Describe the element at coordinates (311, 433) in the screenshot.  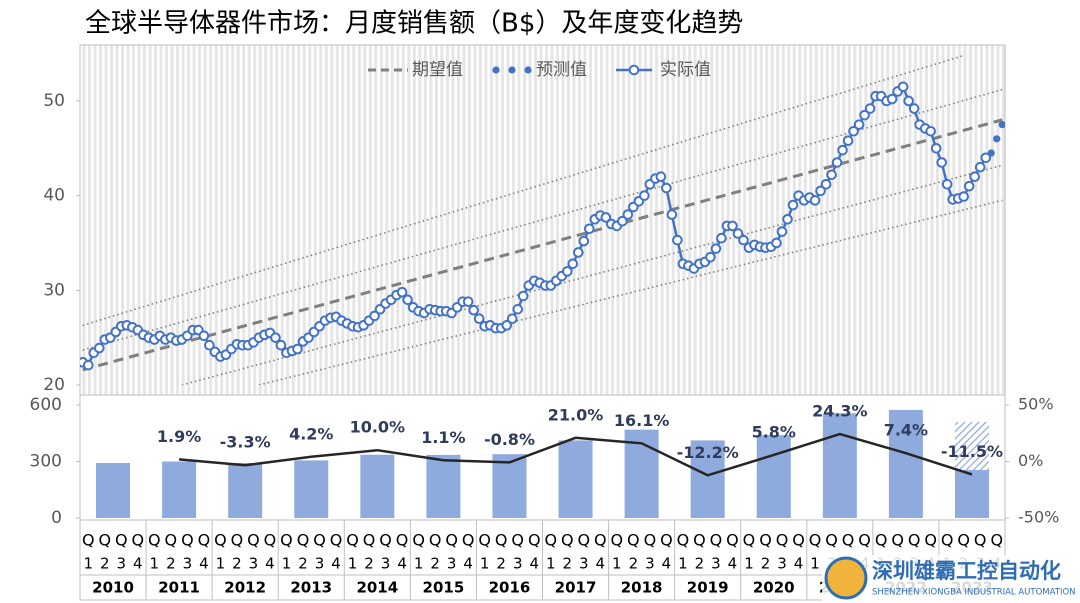
I see `data-label: 4.2%` at that location.